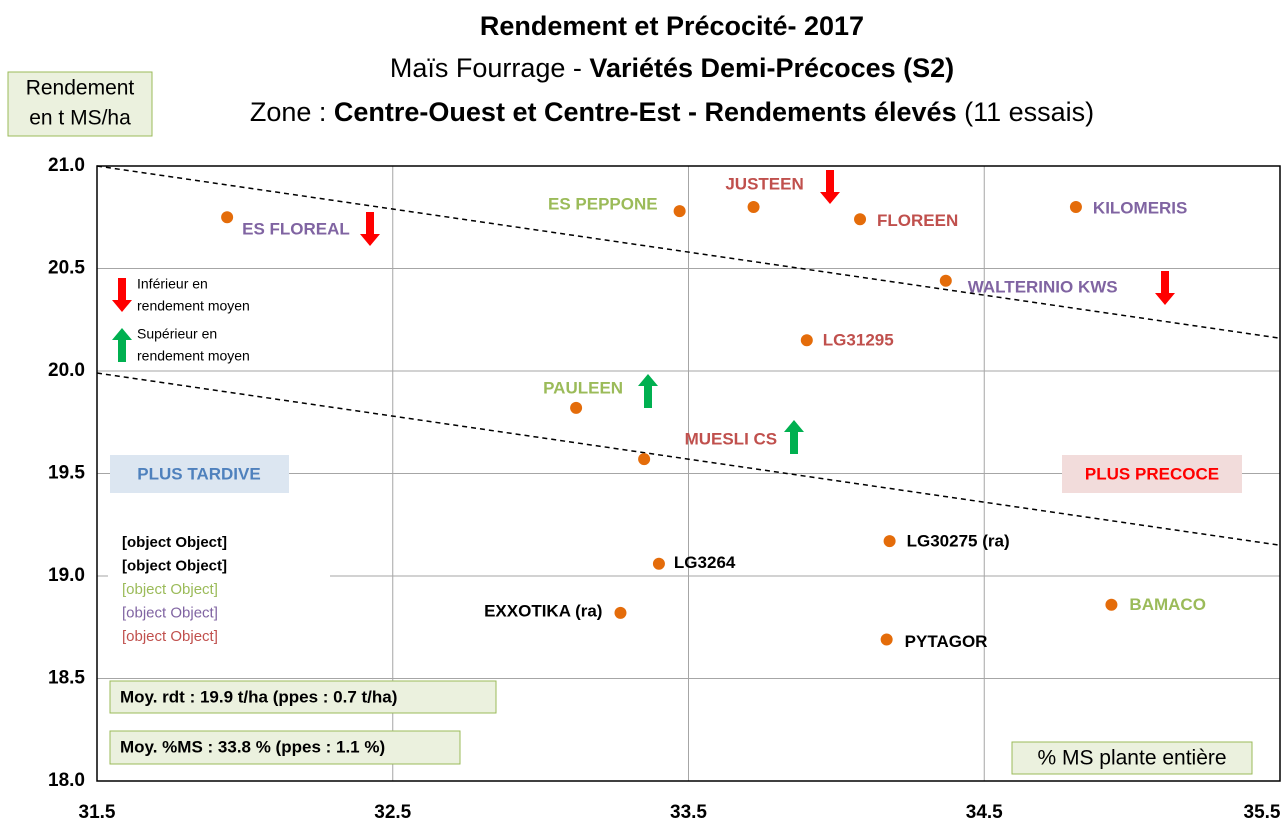  Describe the element at coordinates (583, 387) in the screenshot. I see `point-label: PAULEEN` at that location.